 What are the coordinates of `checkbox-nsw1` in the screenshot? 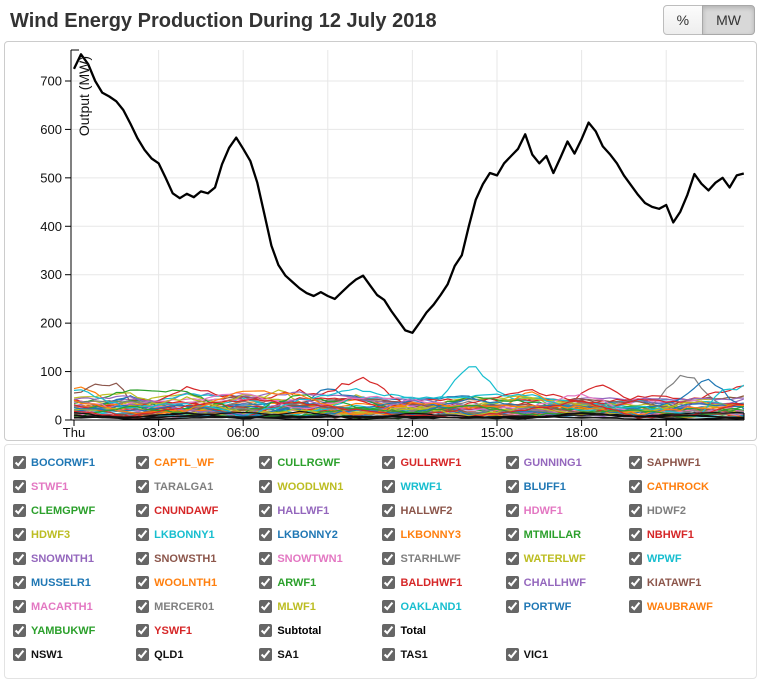 It's located at (19, 654).